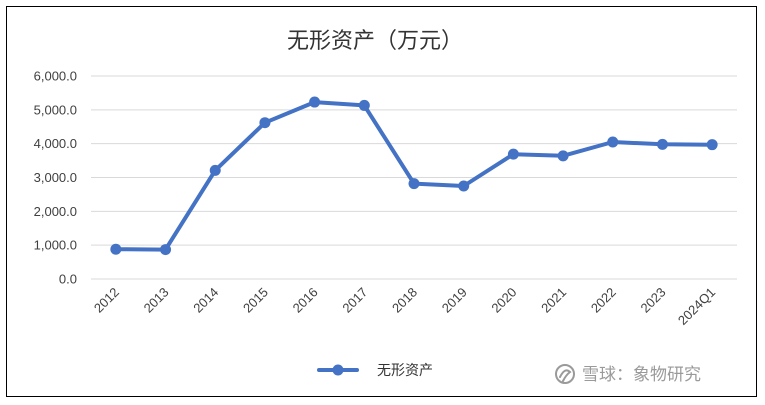 The image size is (765, 405). What do you see at coordinates (354, 300) in the screenshot?
I see `x-tick-label: 2017` at bounding box center [354, 300].